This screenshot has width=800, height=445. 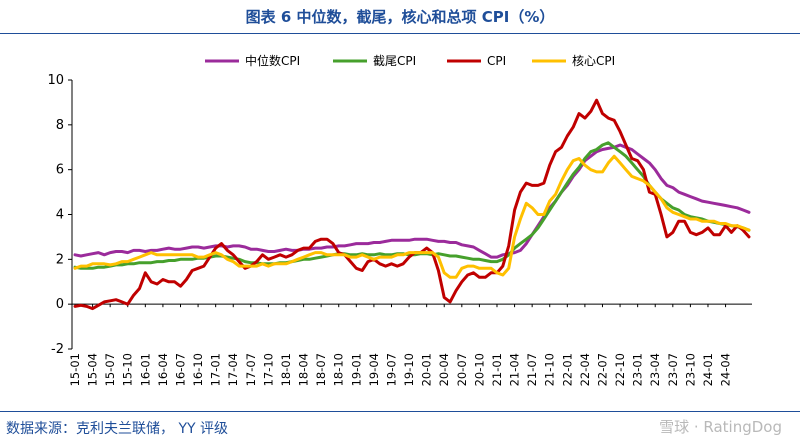 What do you see at coordinates (391, 369) in the screenshot?
I see `x-tick-label: 19-07` at bounding box center [391, 369].